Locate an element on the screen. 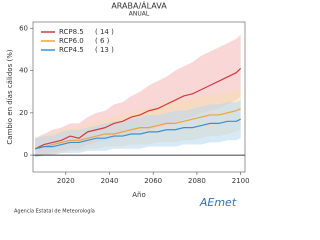 The width and height of the screenshot is (320, 240). legend-count: ( 6 ) is located at coordinates (102, 41).